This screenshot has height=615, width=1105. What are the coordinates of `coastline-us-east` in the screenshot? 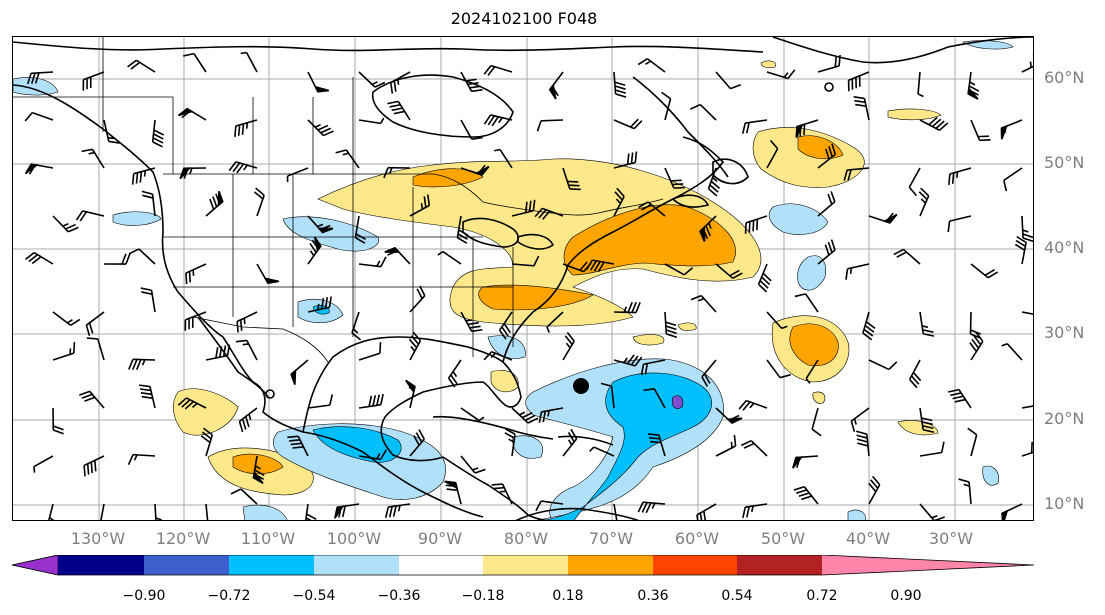 It's located at (613, 249).